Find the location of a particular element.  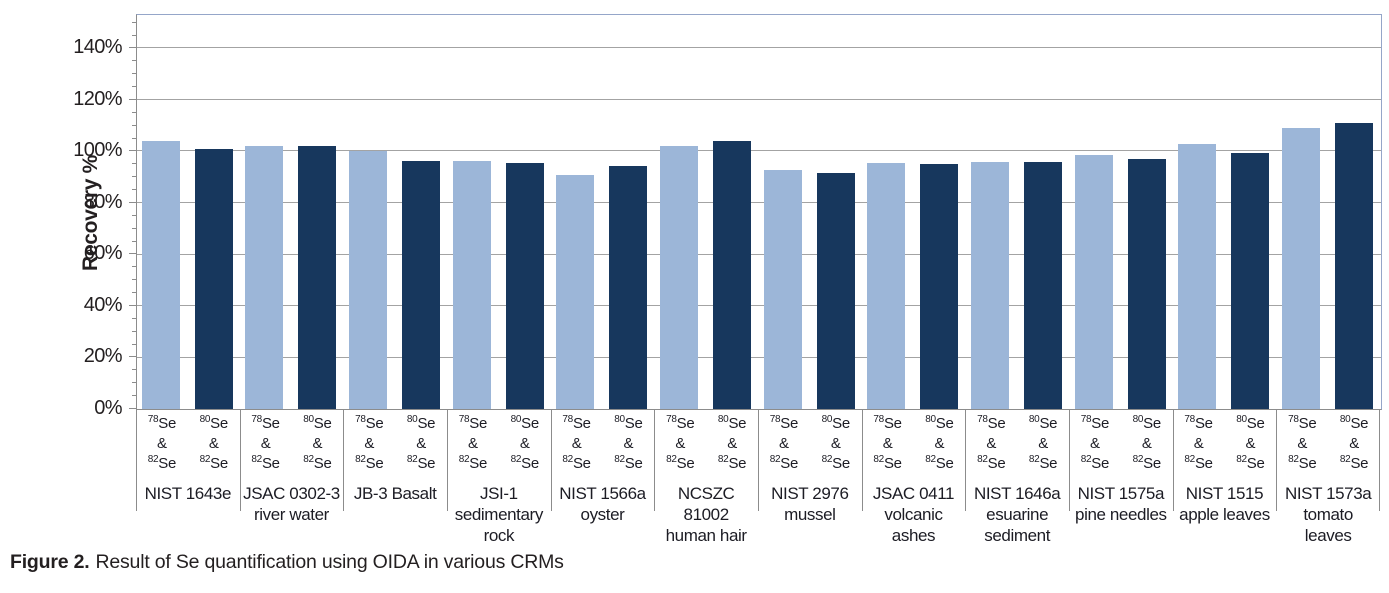

category-name-line: river water is located at coordinates (291, 514).